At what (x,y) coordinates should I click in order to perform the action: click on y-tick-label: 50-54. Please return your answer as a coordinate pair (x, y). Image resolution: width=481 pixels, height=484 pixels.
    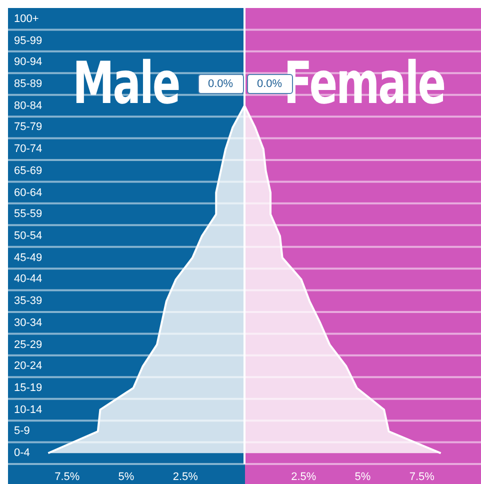
    Looking at the image, I should click on (28, 236).